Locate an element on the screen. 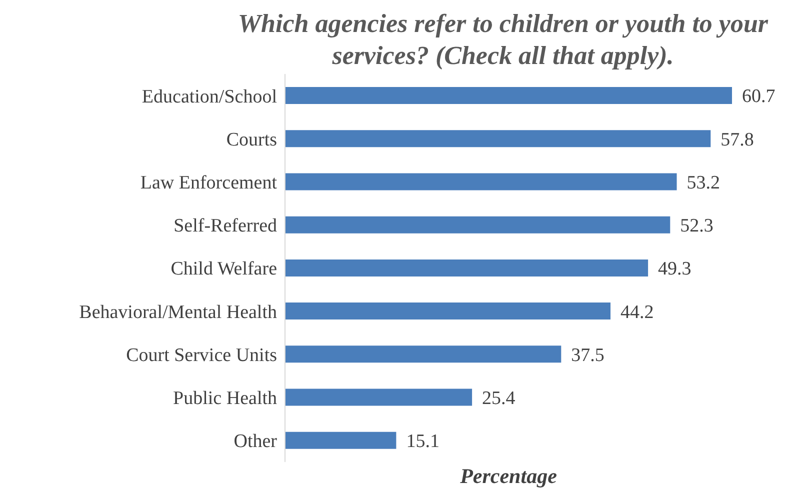 The image size is (800, 500). data-label: 15.1 is located at coordinates (423, 441).